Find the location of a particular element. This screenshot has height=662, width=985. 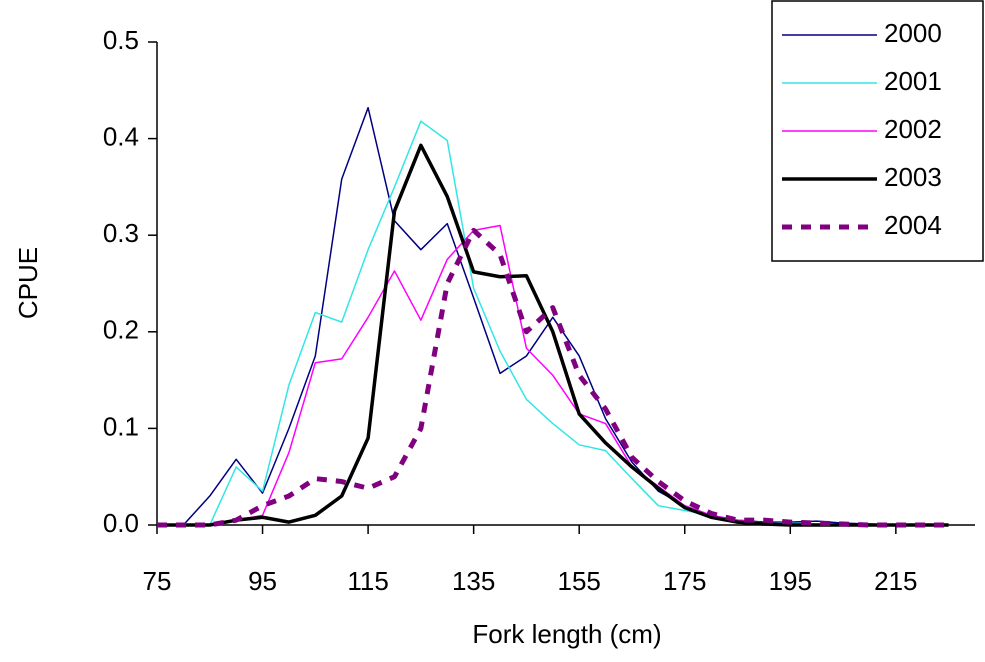

legend-label: 2004 is located at coordinates (913, 225).